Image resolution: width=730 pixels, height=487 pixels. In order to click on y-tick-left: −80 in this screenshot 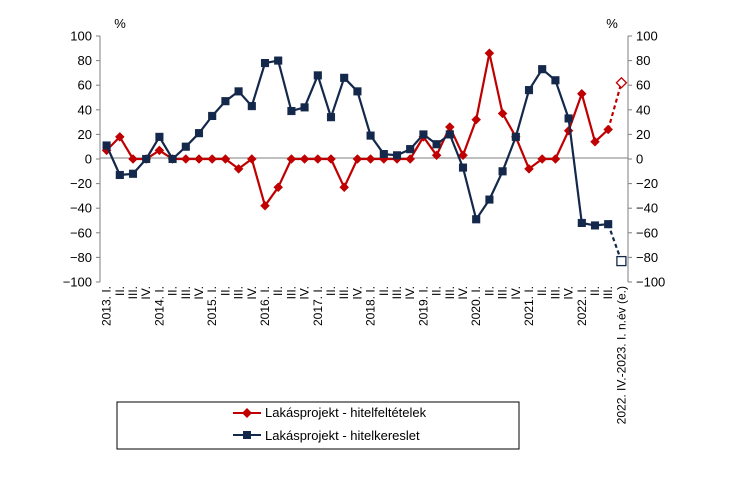, I will do `click(81, 257)`.